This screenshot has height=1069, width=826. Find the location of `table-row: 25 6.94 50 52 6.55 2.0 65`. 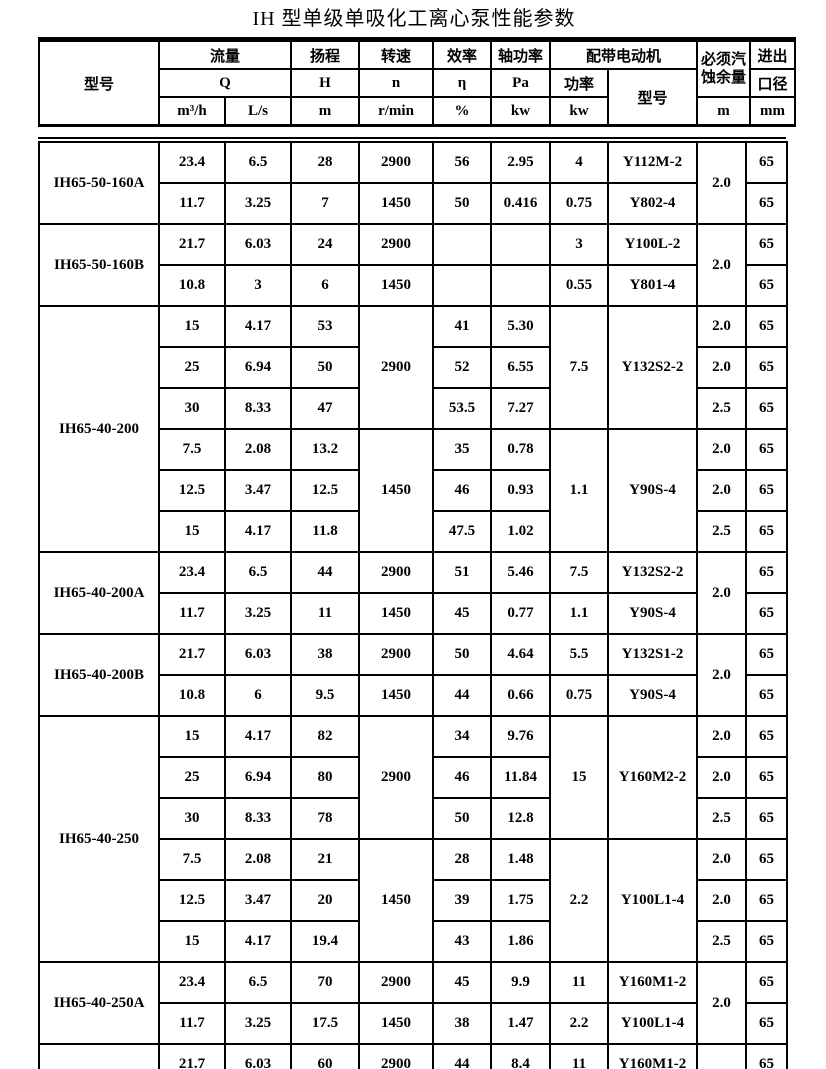

table-row: 25 6.94 50 52 6.55 2.0 65 is located at coordinates (413, 367).